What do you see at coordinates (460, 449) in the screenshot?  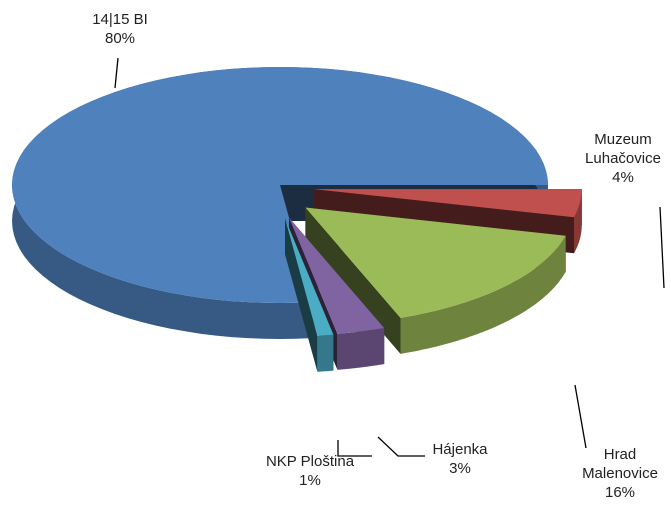 I see `category-label: Hájenka` at bounding box center [460, 449].